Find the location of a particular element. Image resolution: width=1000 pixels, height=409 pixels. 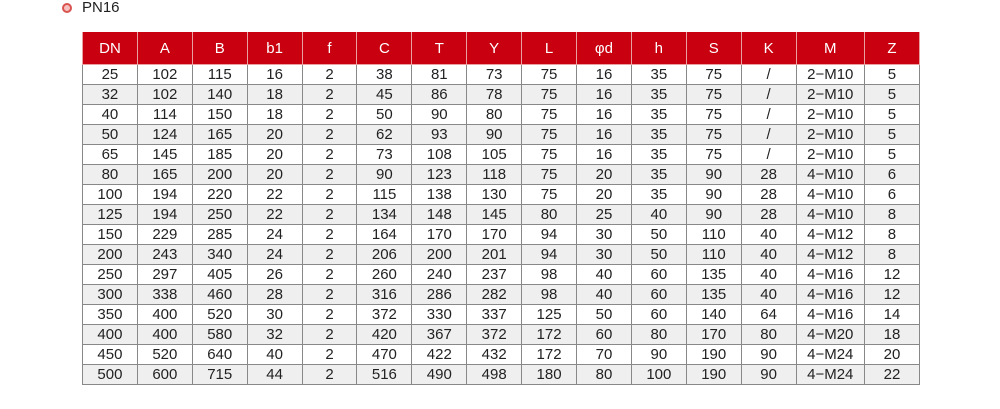

table-cell: 170 is located at coordinates (439, 234).